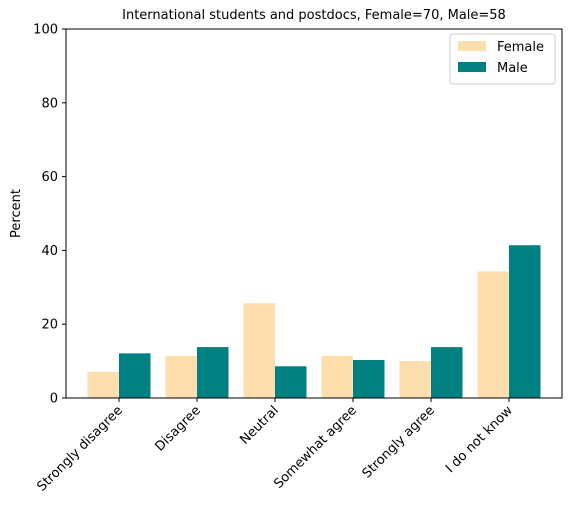 The width and height of the screenshot is (571, 514). I want to click on legend: Female Male, so click(502, 59).